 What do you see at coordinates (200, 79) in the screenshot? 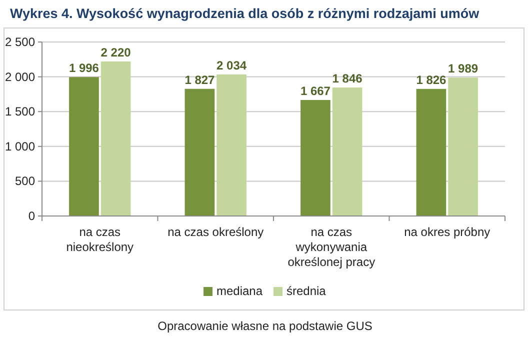
I see `data-label: 1 827` at bounding box center [200, 79].